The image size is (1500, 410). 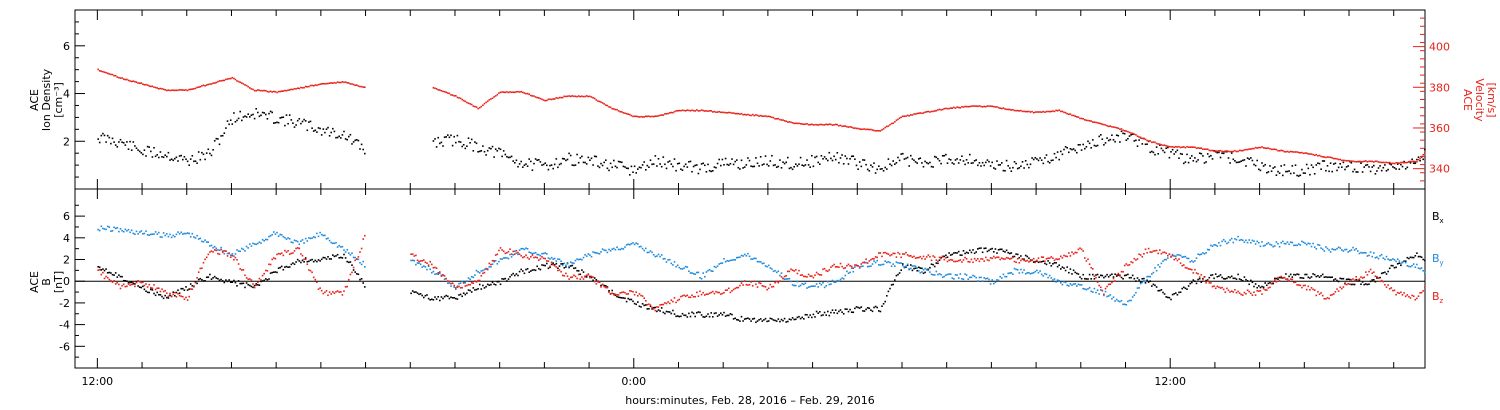 What do you see at coordinates (1170, 381) in the screenshot?
I see `x-tick-label-3: 12:00` at bounding box center [1170, 381].